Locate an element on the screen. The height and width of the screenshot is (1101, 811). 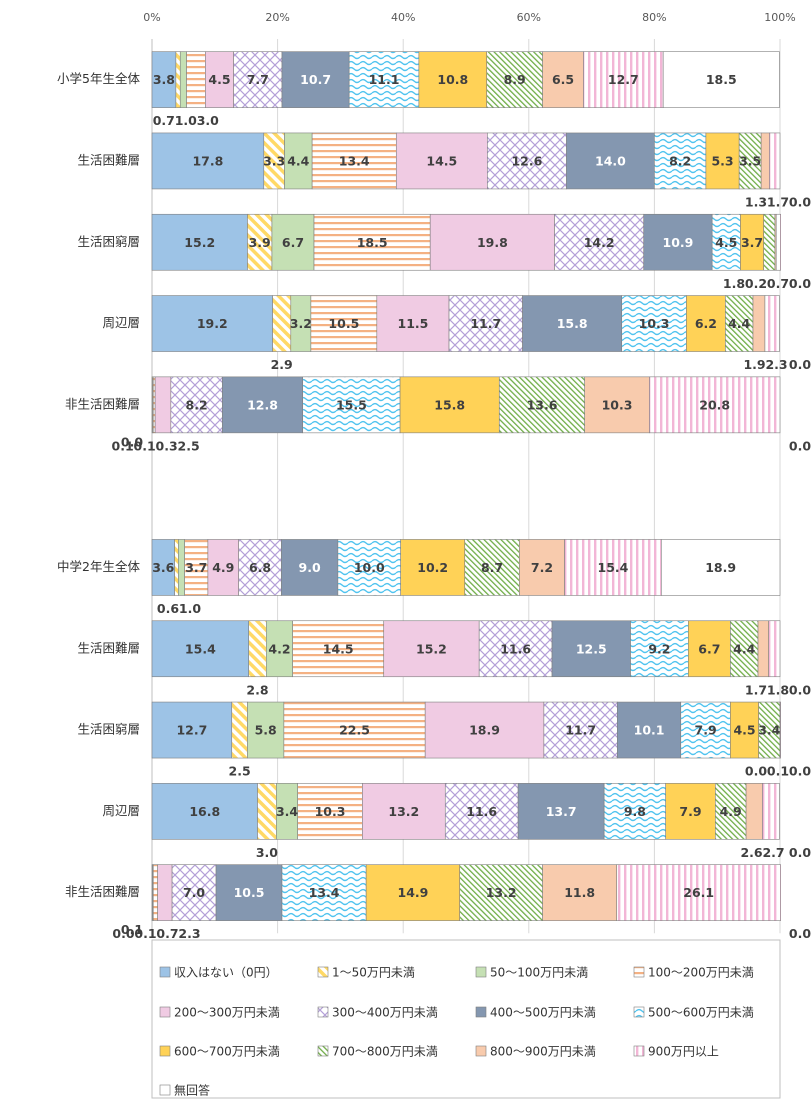
data-label: 5.3 is located at coordinates (722, 160).